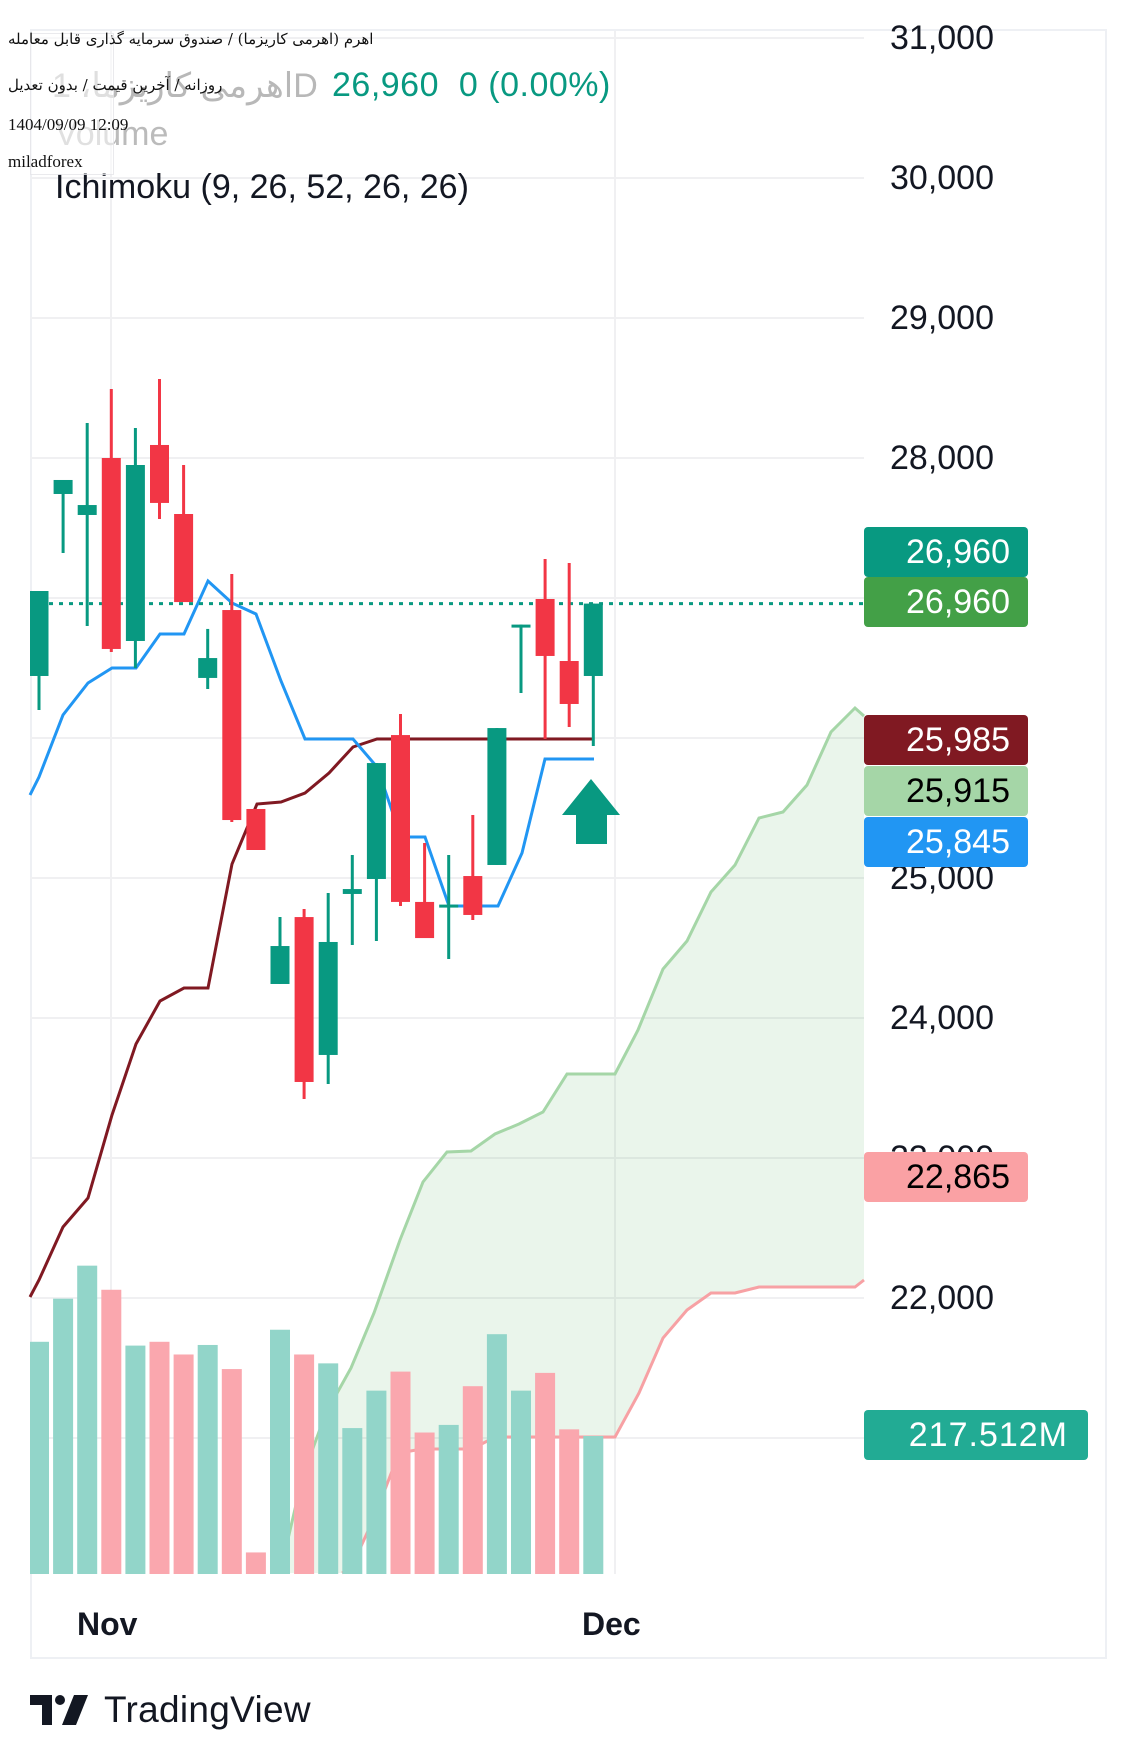 Image resolution: width=1134 pixels, height=1764 pixels. Describe the element at coordinates (942, 458) in the screenshot. I see `price-tick: 28,000` at that location.